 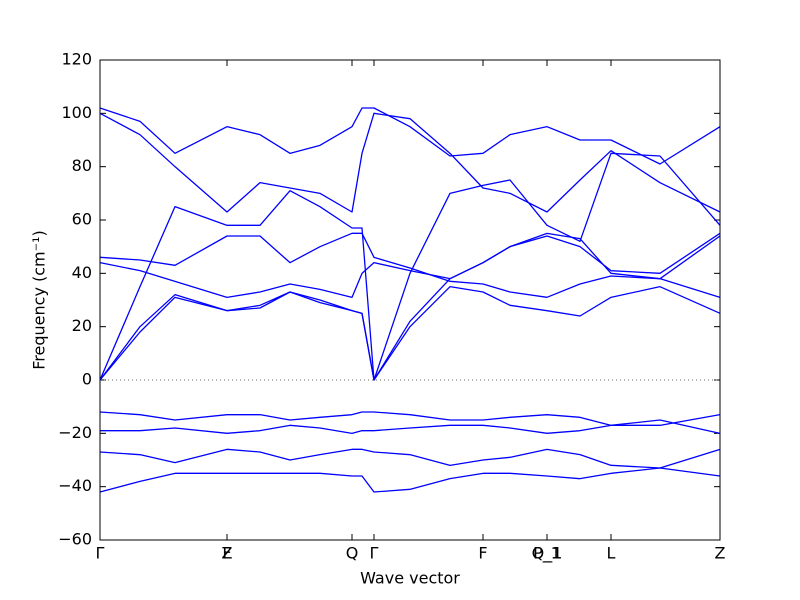 What do you see at coordinates (82, 219) in the screenshot?
I see `y-tick-label: 60` at bounding box center [82, 219].